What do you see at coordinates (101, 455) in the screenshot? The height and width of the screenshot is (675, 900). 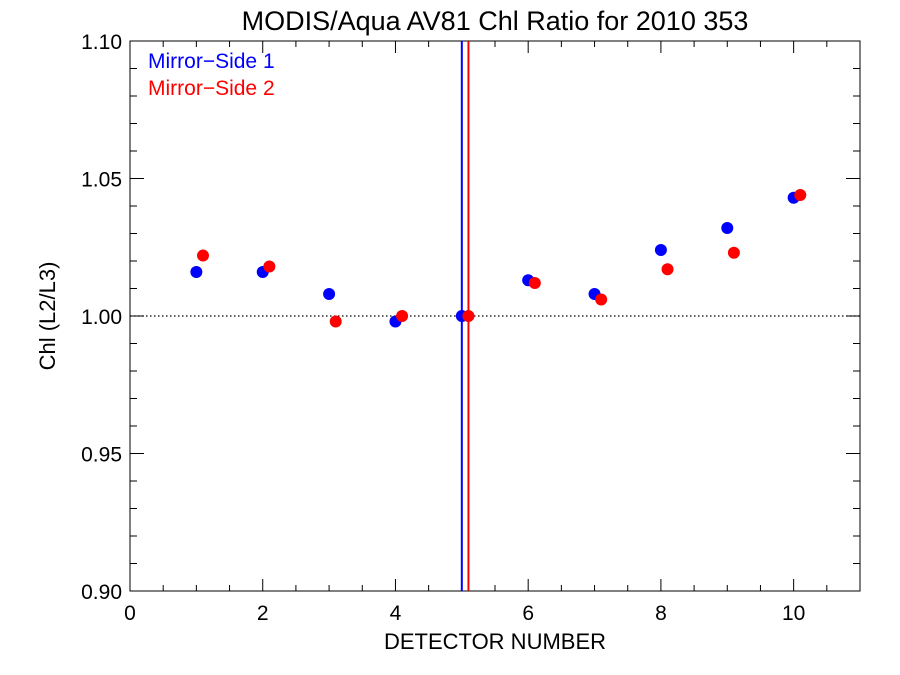 I see `y-tick-label: 0.95` at bounding box center [101, 455].